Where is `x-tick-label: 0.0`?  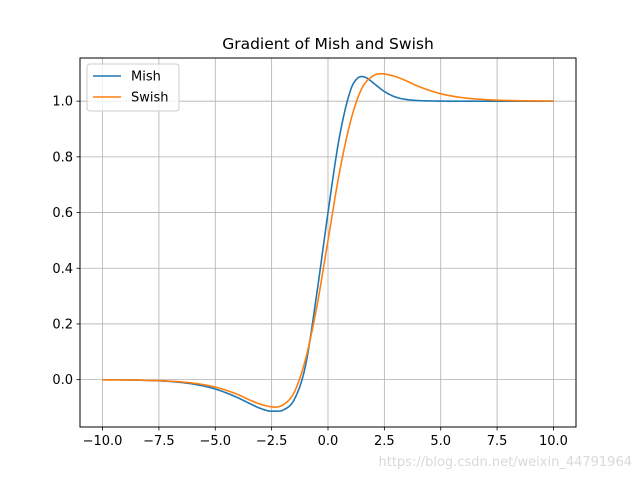 x-tick-label: 0.0 is located at coordinates (328, 441).